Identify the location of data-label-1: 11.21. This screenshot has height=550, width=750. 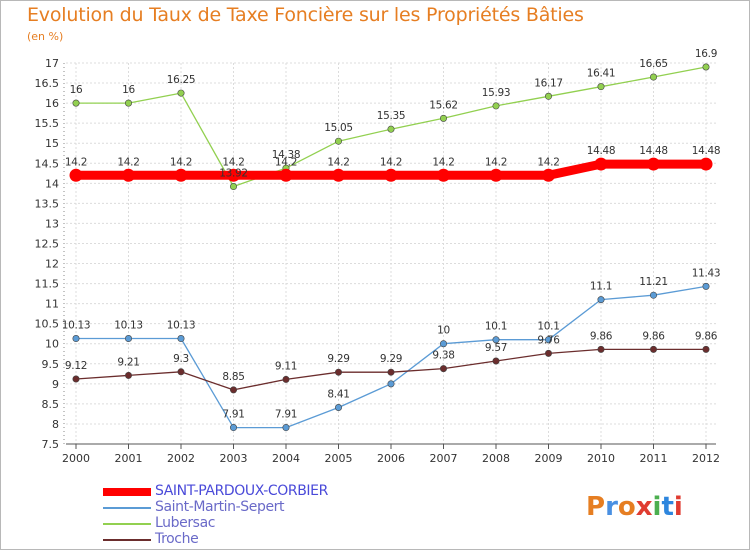
(653, 282).